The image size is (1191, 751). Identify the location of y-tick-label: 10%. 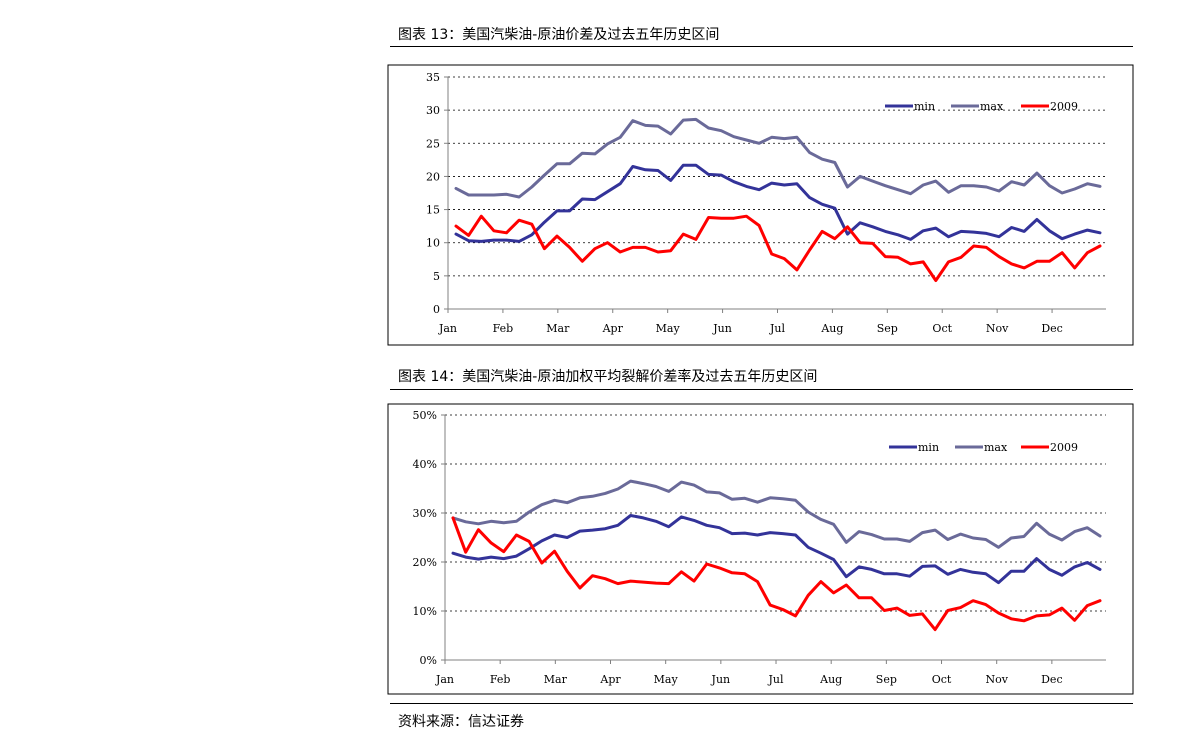
(425, 611).